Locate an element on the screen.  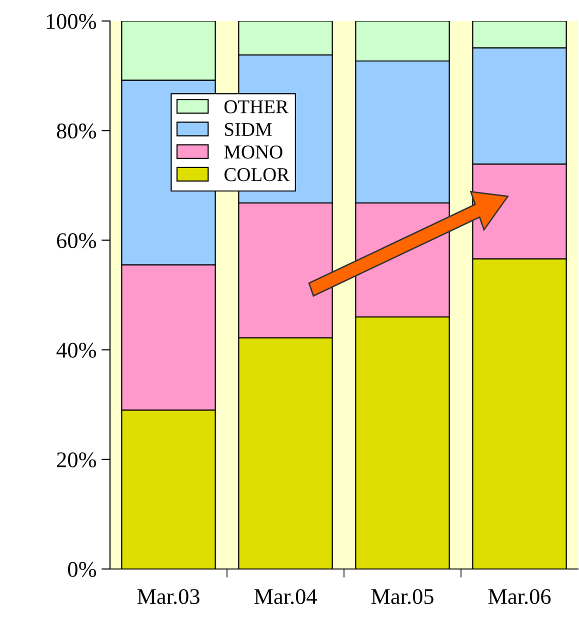
x-tick-label: Mar.05 is located at coordinates (402, 596).